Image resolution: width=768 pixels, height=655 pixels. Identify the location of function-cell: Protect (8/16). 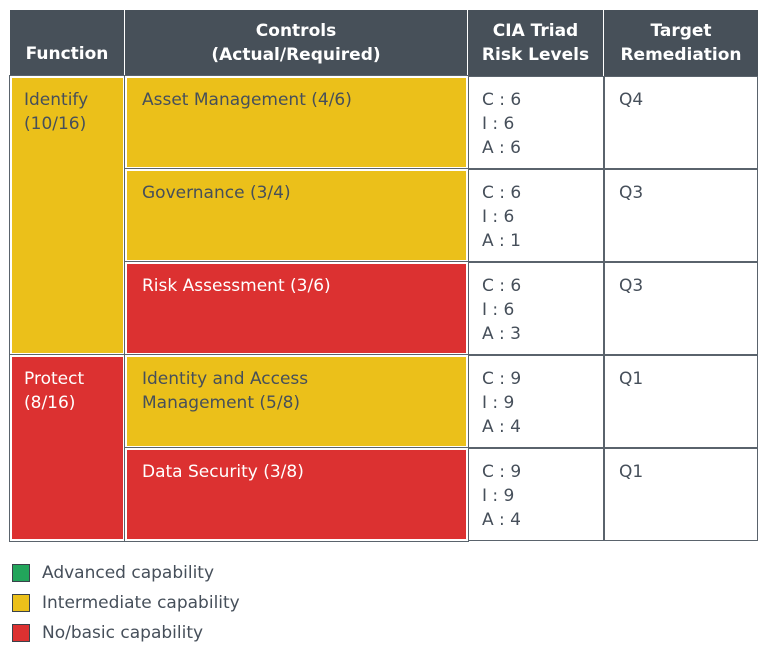
(67, 448).